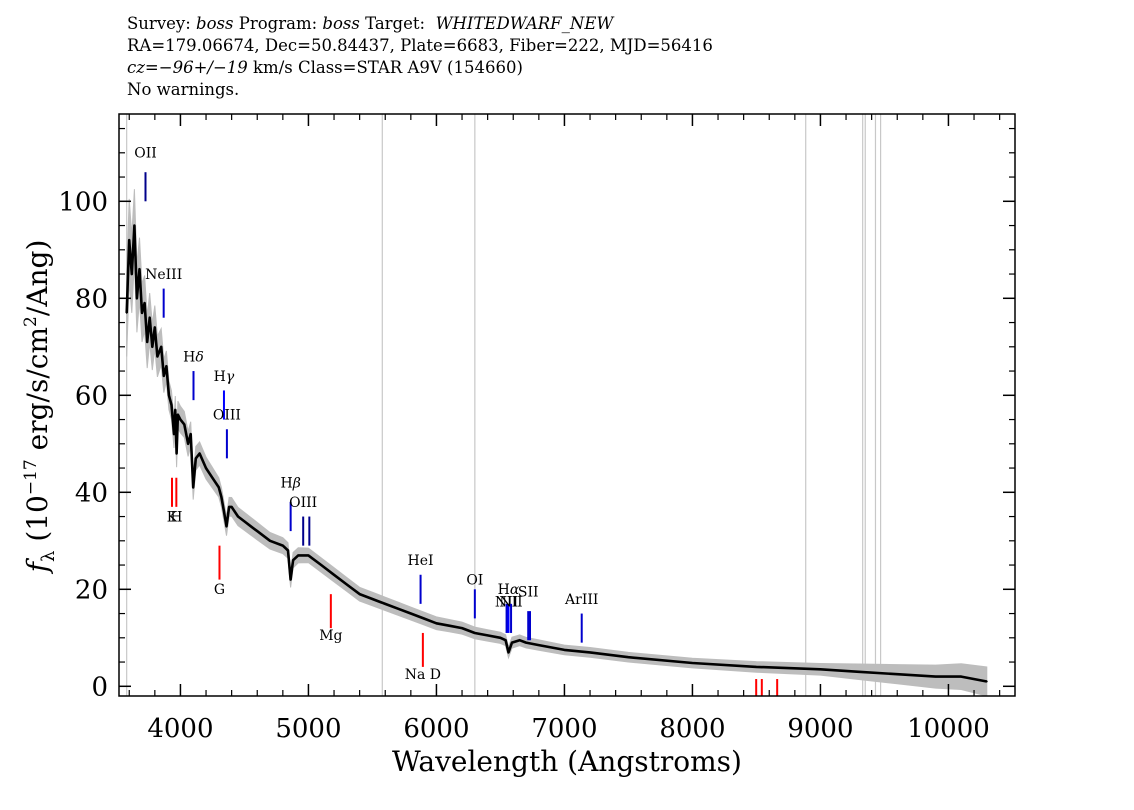 The width and height of the screenshot is (1134, 810). What do you see at coordinates (176, 517) in the screenshot?
I see `line-marker-label: H` at bounding box center [176, 517].